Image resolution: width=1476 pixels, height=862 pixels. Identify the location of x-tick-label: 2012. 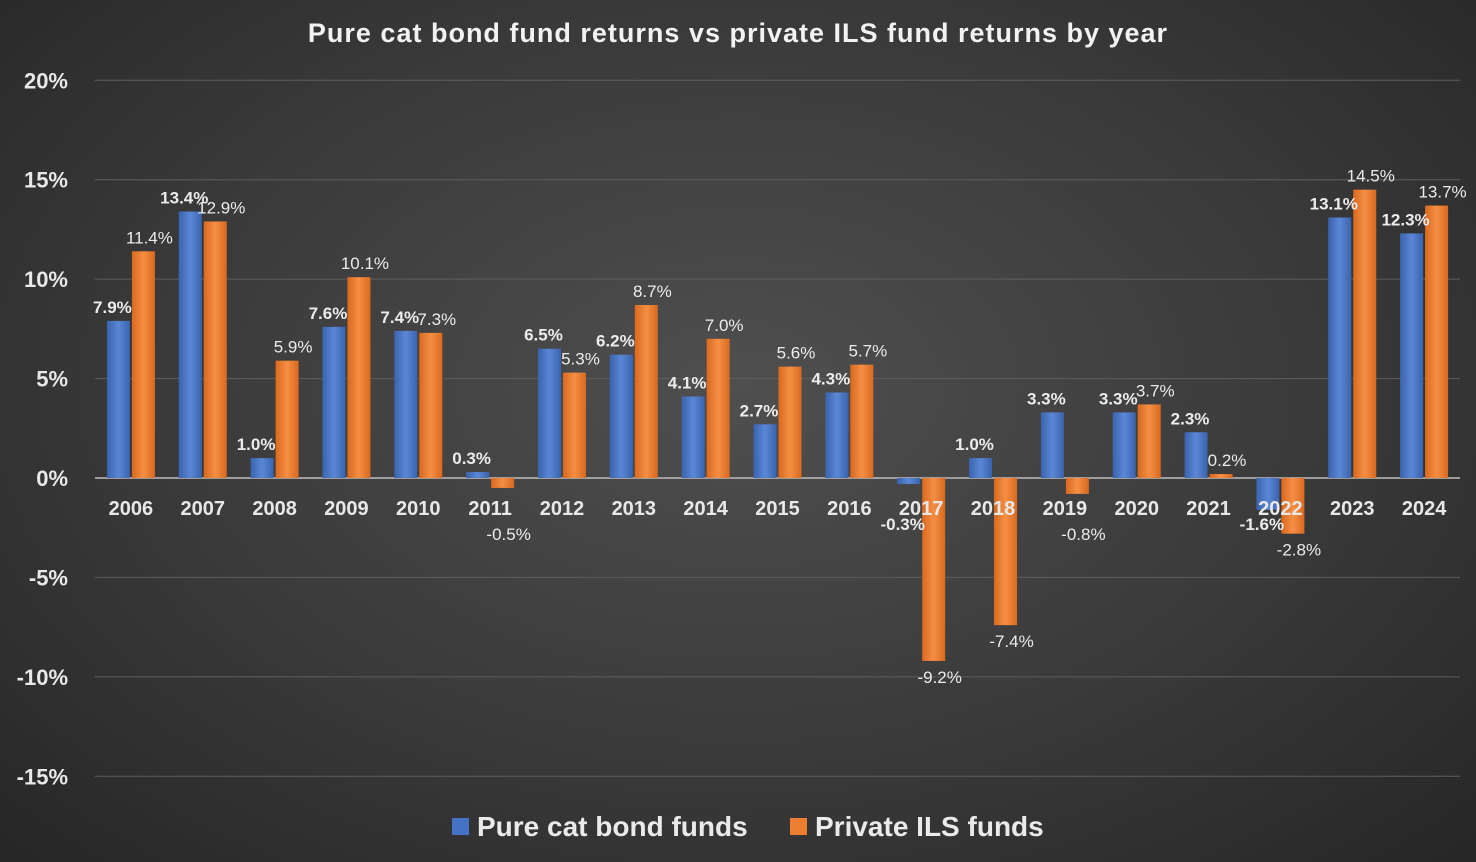
(562, 509).